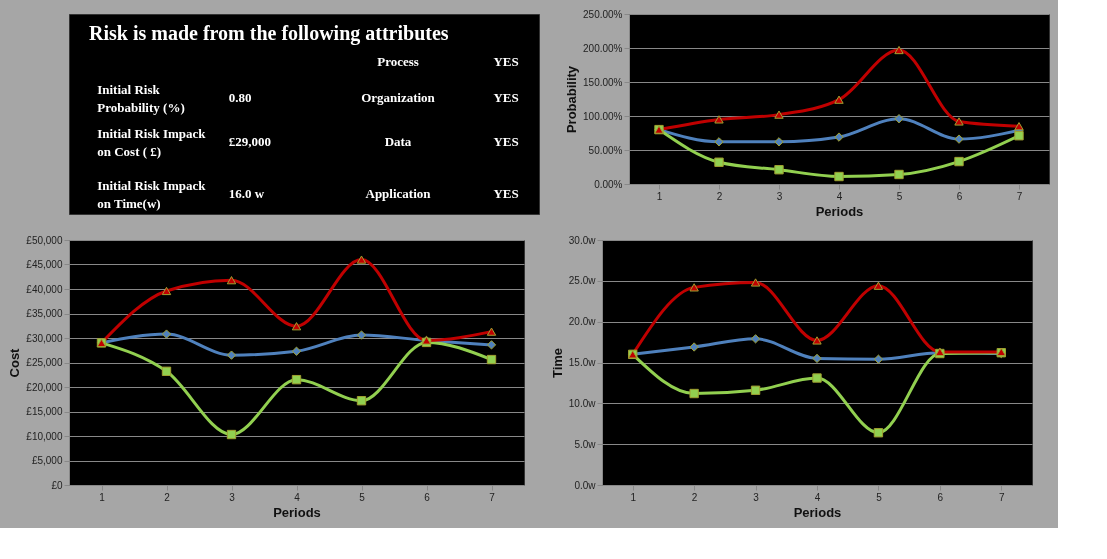  What do you see at coordinates (398, 61) in the screenshot?
I see `text: Process` at bounding box center [398, 61].